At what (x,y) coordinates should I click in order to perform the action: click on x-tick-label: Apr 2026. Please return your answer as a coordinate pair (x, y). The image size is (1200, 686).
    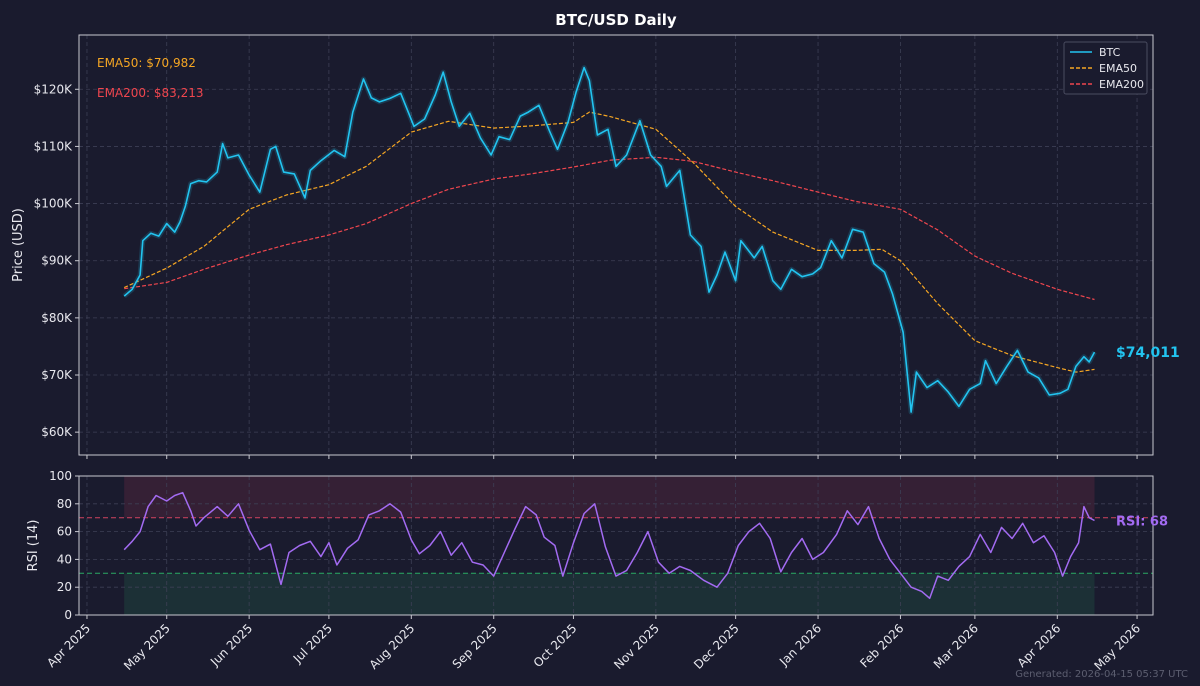
    Looking at the image, I should click on (1039, 645).